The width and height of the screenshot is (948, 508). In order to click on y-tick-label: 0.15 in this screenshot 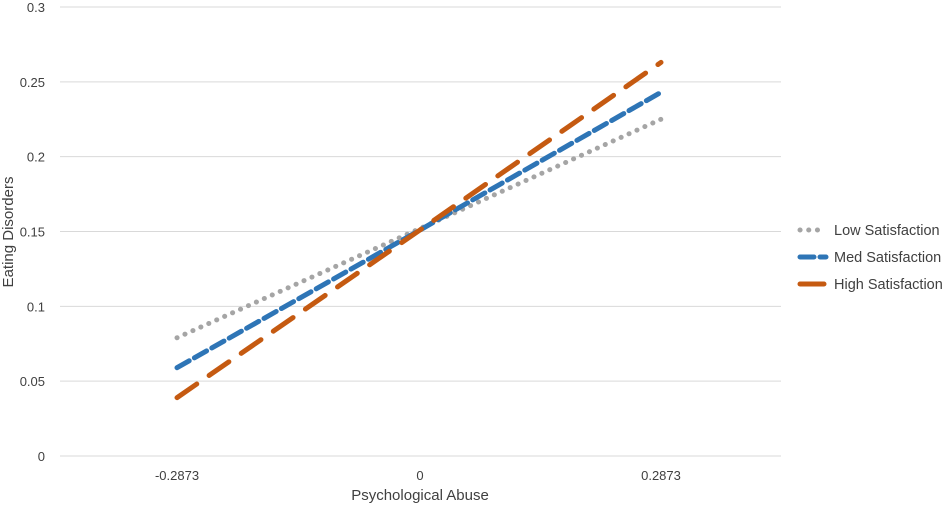, I will do `click(32, 232)`.